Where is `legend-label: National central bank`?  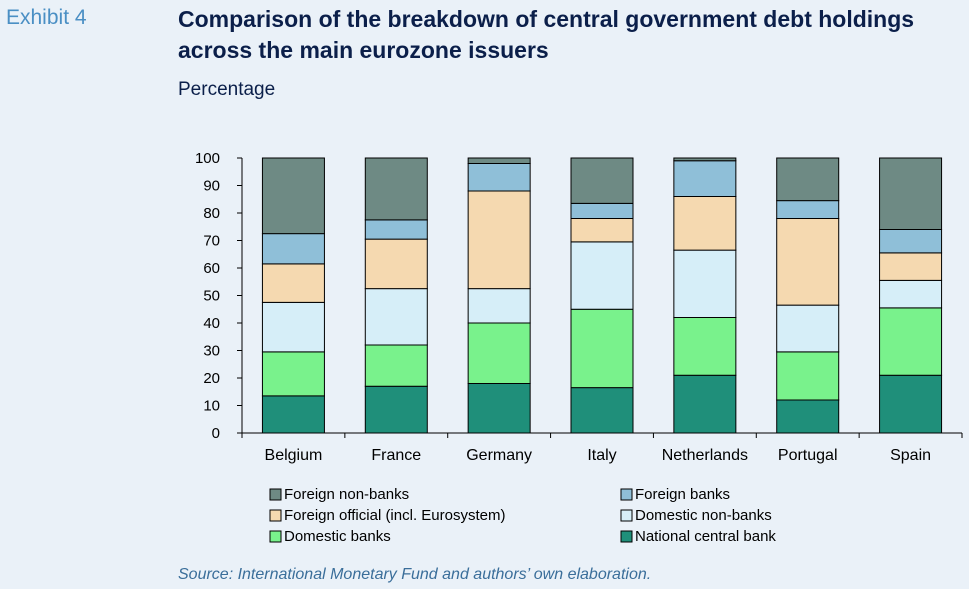 legend-label: National central bank is located at coordinates (705, 536).